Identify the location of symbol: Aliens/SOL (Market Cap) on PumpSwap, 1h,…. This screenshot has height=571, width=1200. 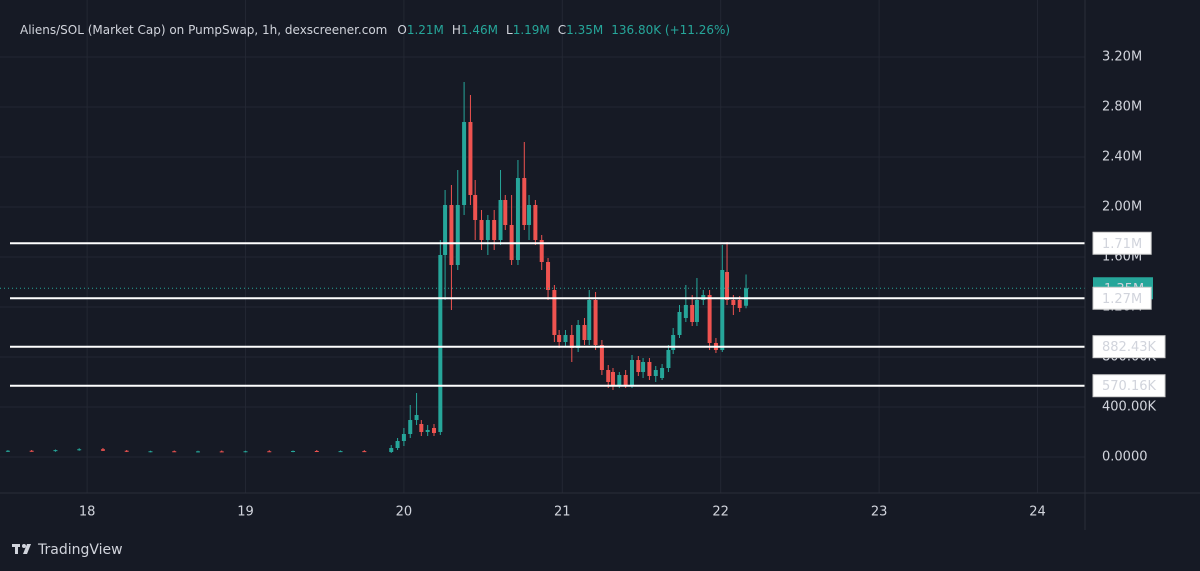
(203, 30).